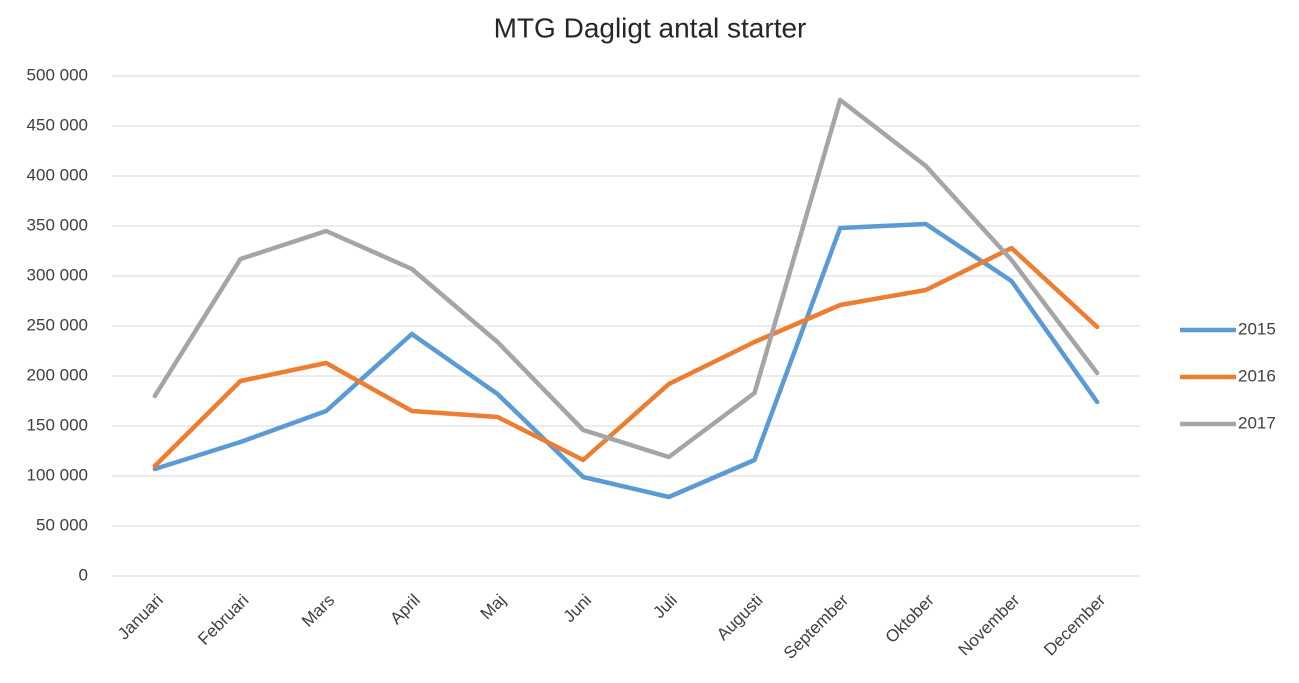 This screenshot has height=683, width=1299. Describe the element at coordinates (57, 474) in the screenshot. I see `y-tick-label: 100 000` at that location.